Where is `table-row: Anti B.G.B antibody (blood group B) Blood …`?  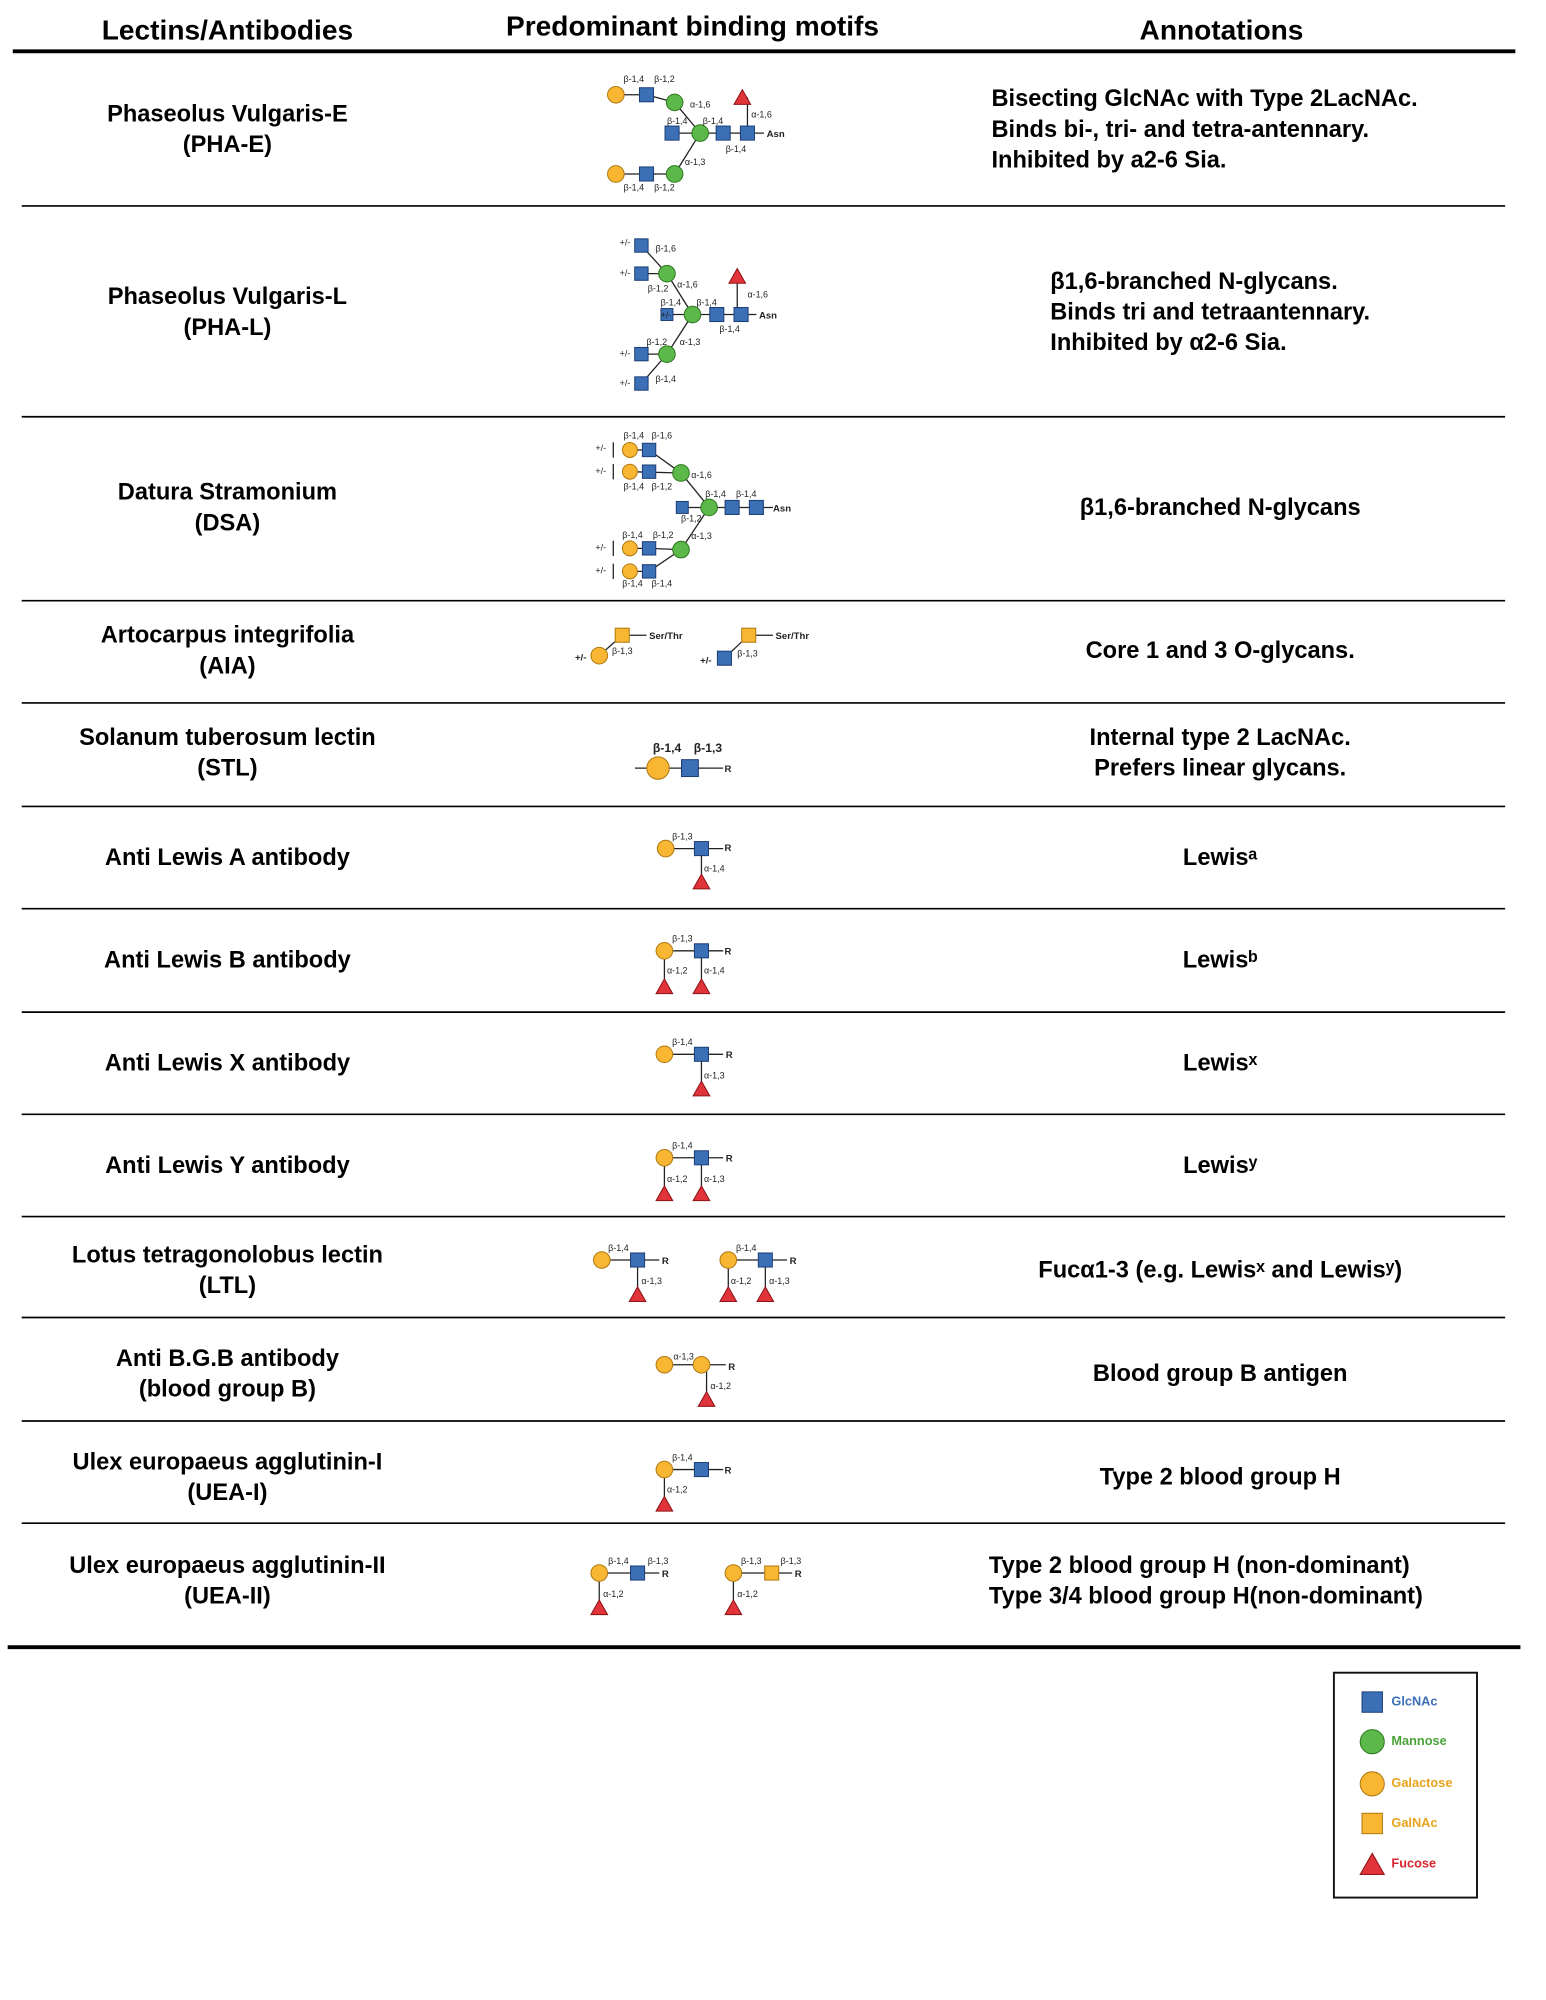
table-row: Anti B.G.B antibody (blood group B) Blood … is located at coordinates (732, 1376).